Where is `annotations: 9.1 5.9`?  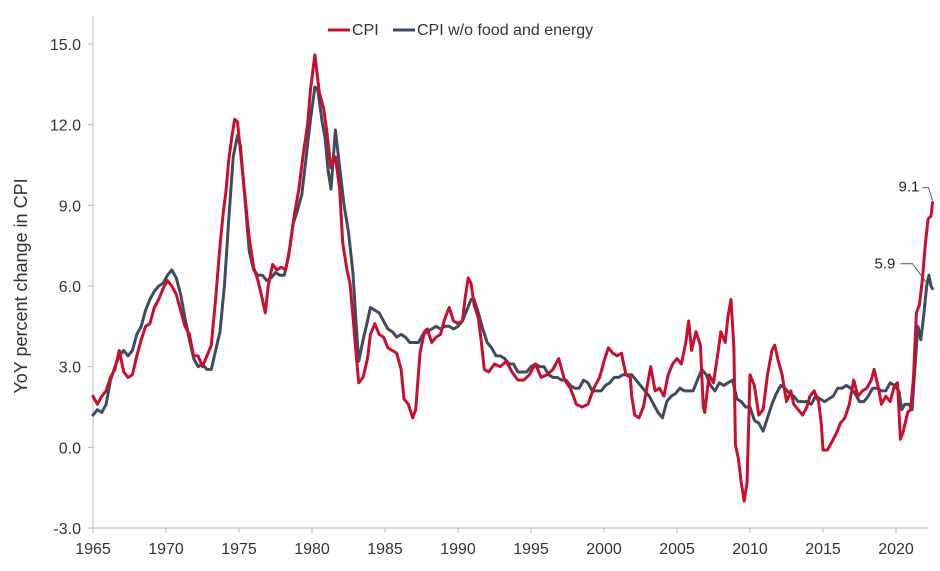 annotations: 9.1 5.9 is located at coordinates (904, 231).